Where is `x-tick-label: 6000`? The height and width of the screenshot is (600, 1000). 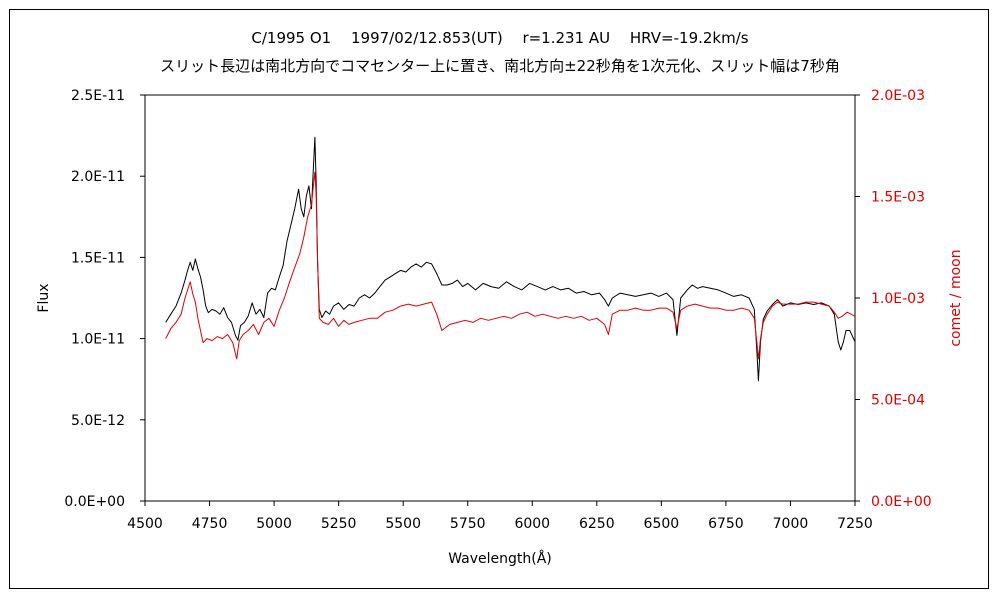 x-tick-label: 6000 is located at coordinates (532, 524).